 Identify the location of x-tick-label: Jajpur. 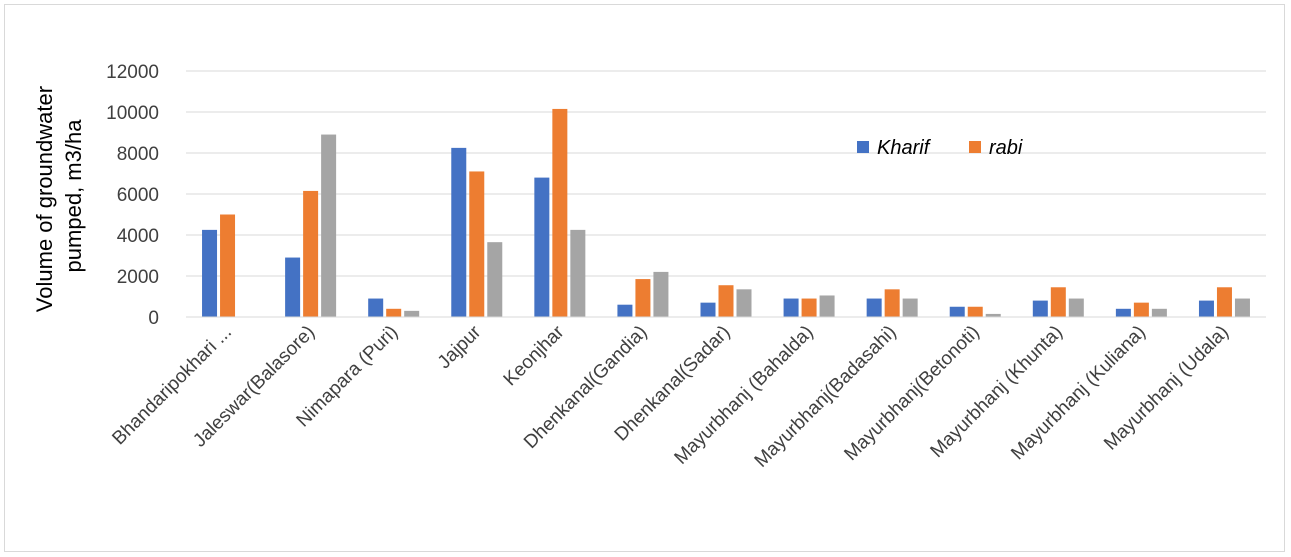
(460, 347).